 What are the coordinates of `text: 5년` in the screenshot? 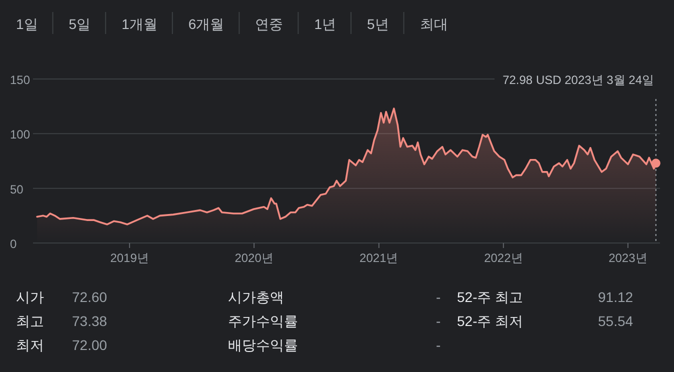 It's located at (377, 24).